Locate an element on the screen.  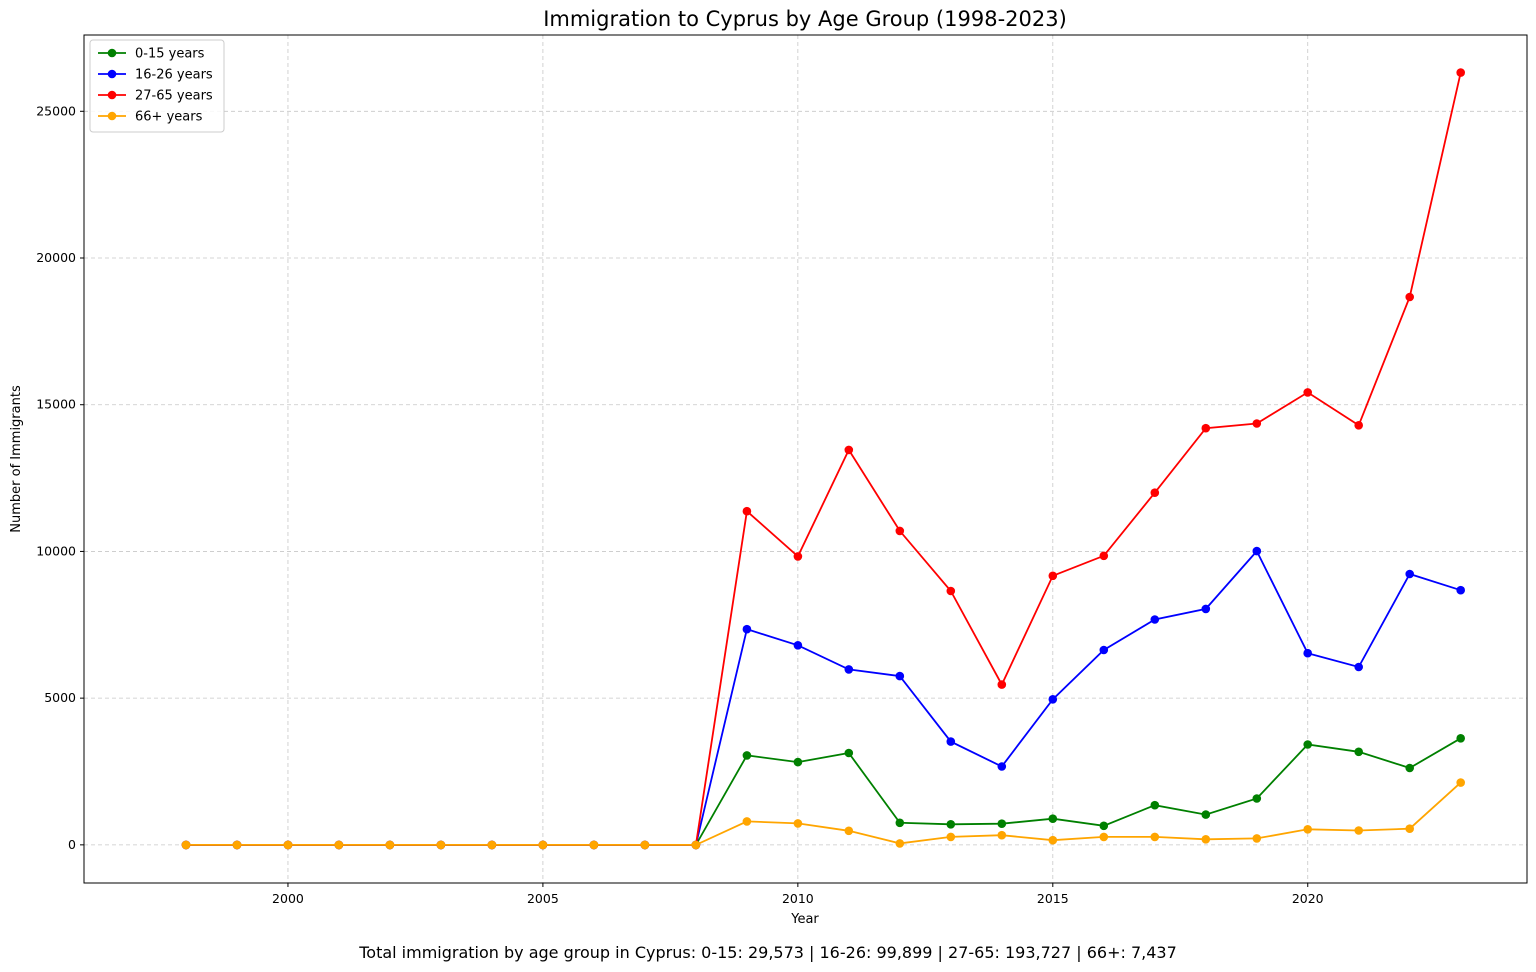
x-axis-label: Year is located at coordinates (804, 919).